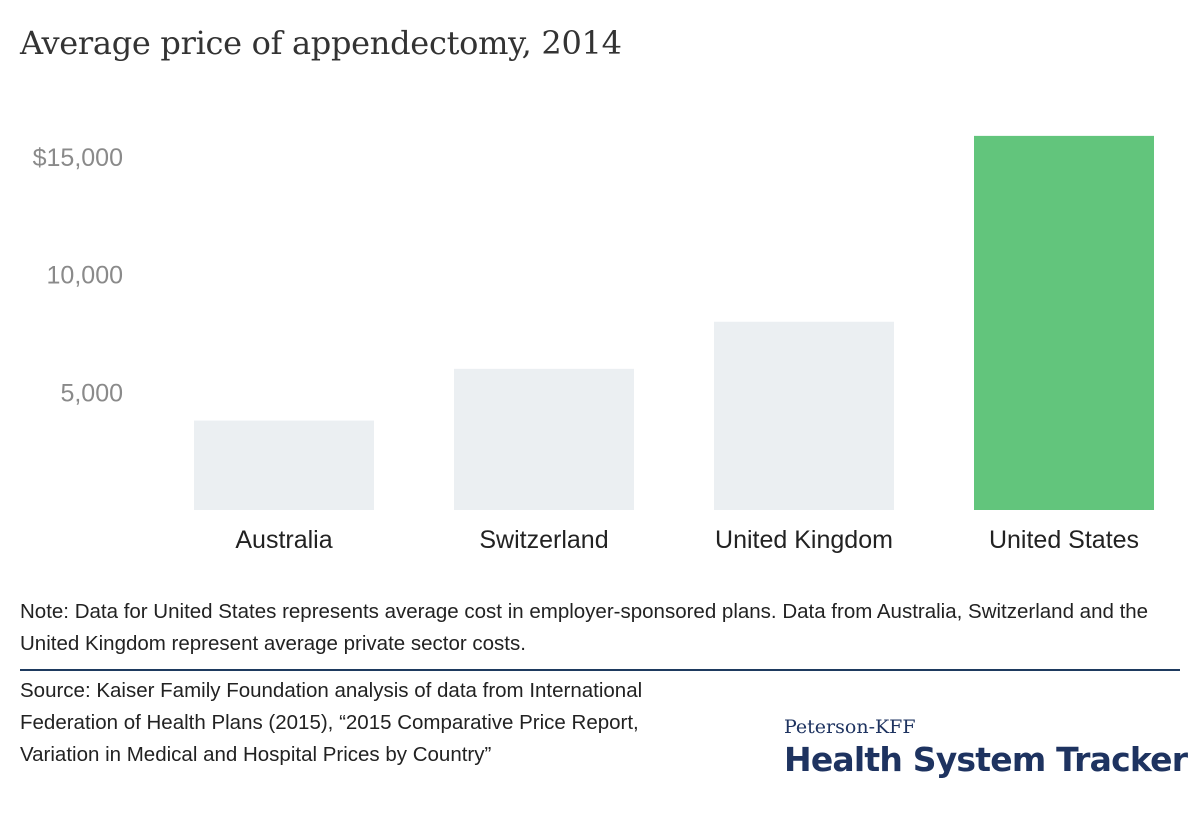  I want to click on x-category-label: Australia, so click(283, 540).